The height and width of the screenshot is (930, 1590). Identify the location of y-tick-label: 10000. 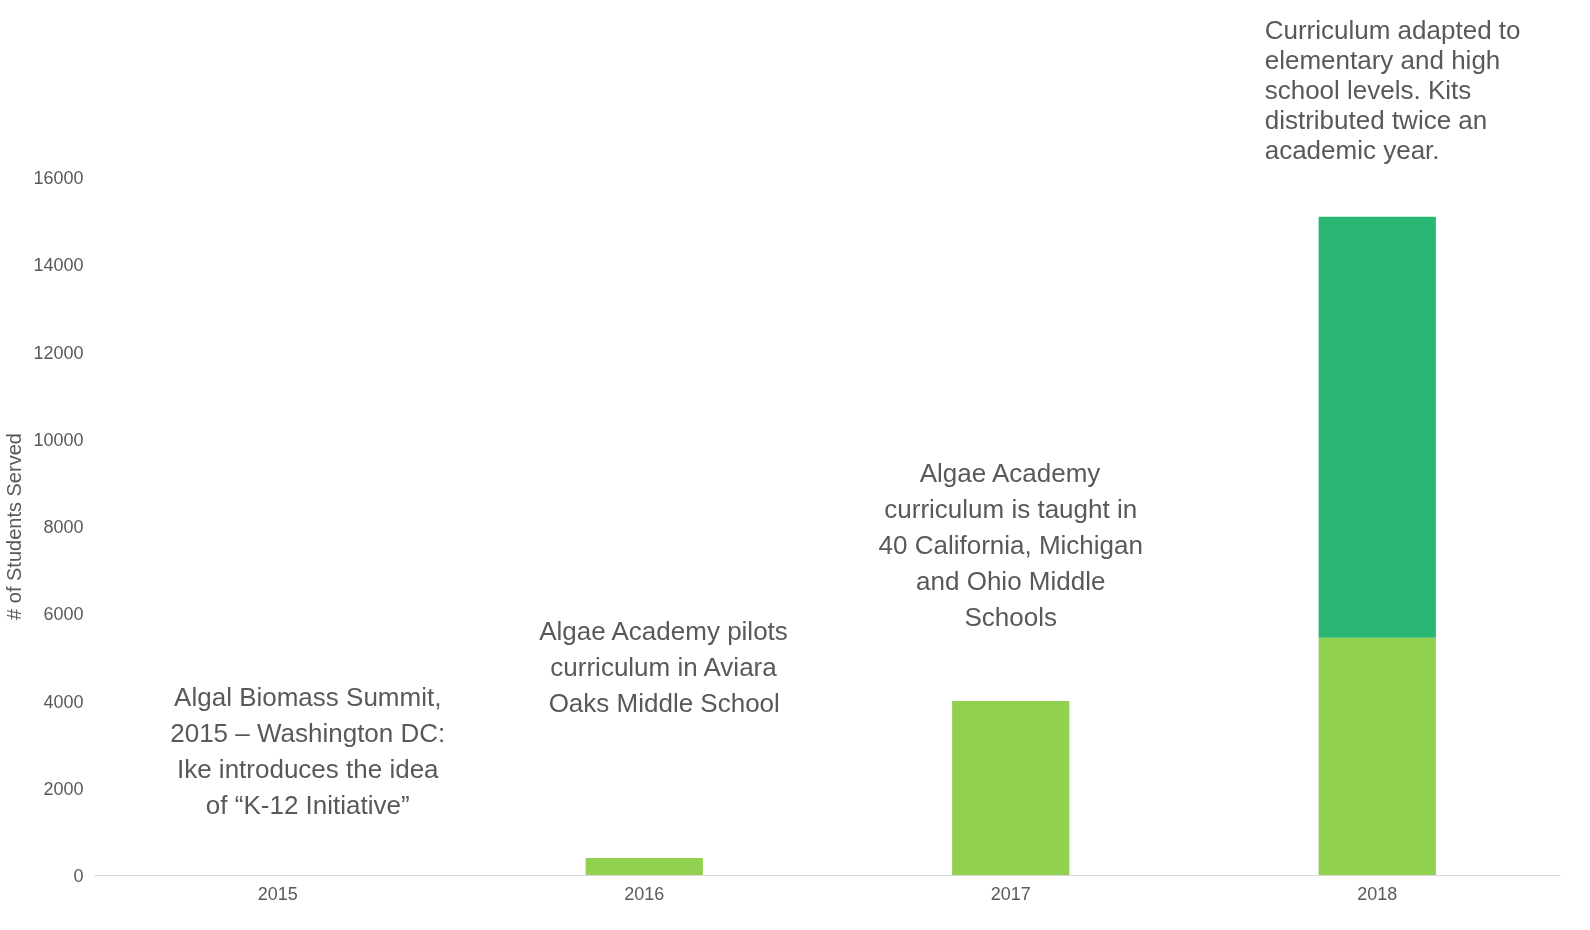
(58, 439).